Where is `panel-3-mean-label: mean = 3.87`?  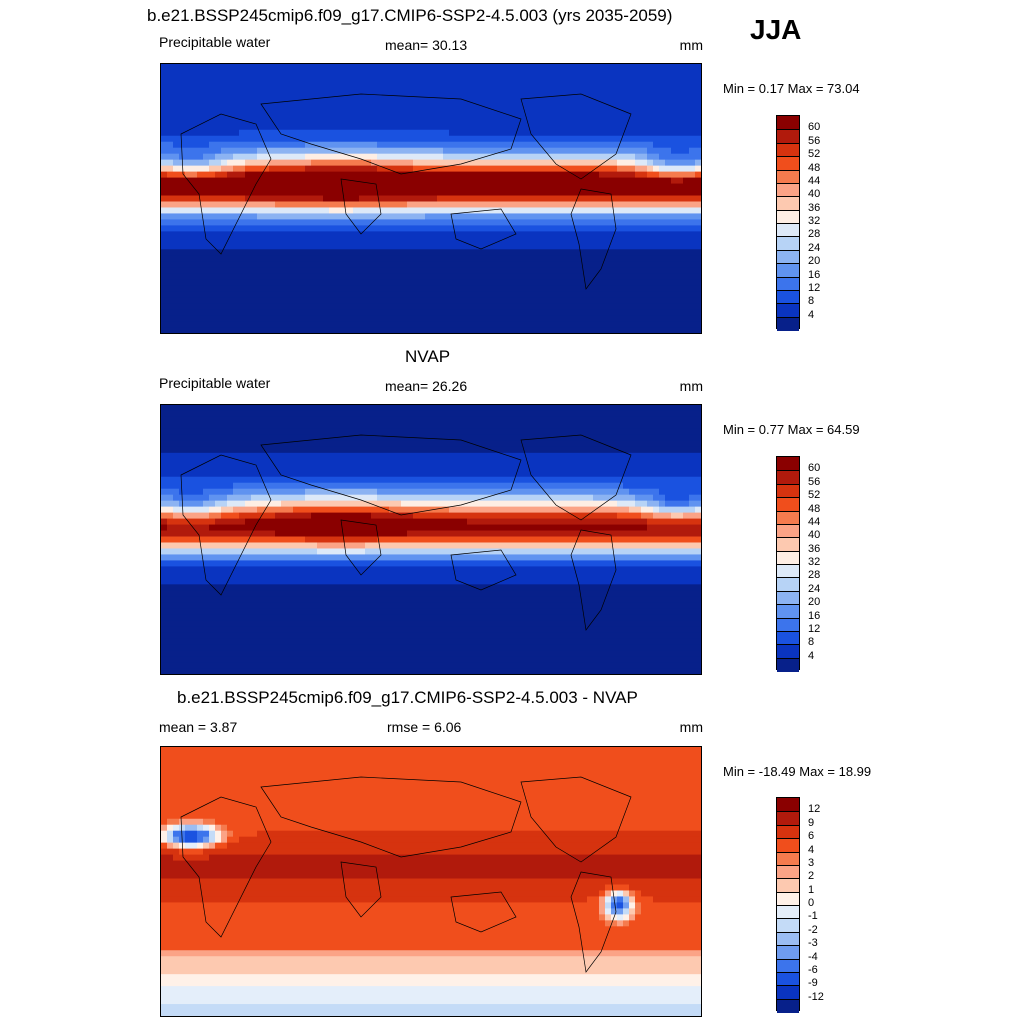 panel-3-mean-label: mean = 3.87 is located at coordinates (198, 727).